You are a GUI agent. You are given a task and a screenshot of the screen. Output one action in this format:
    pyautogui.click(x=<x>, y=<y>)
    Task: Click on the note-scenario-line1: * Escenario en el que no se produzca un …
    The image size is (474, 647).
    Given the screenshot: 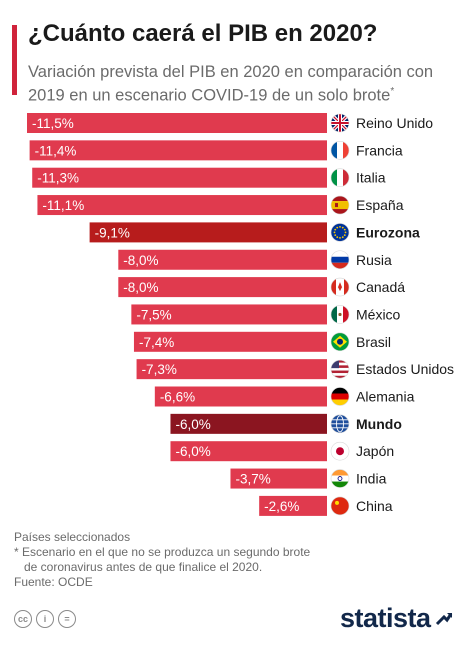 What is the action you would take?
    pyautogui.click(x=162, y=552)
    